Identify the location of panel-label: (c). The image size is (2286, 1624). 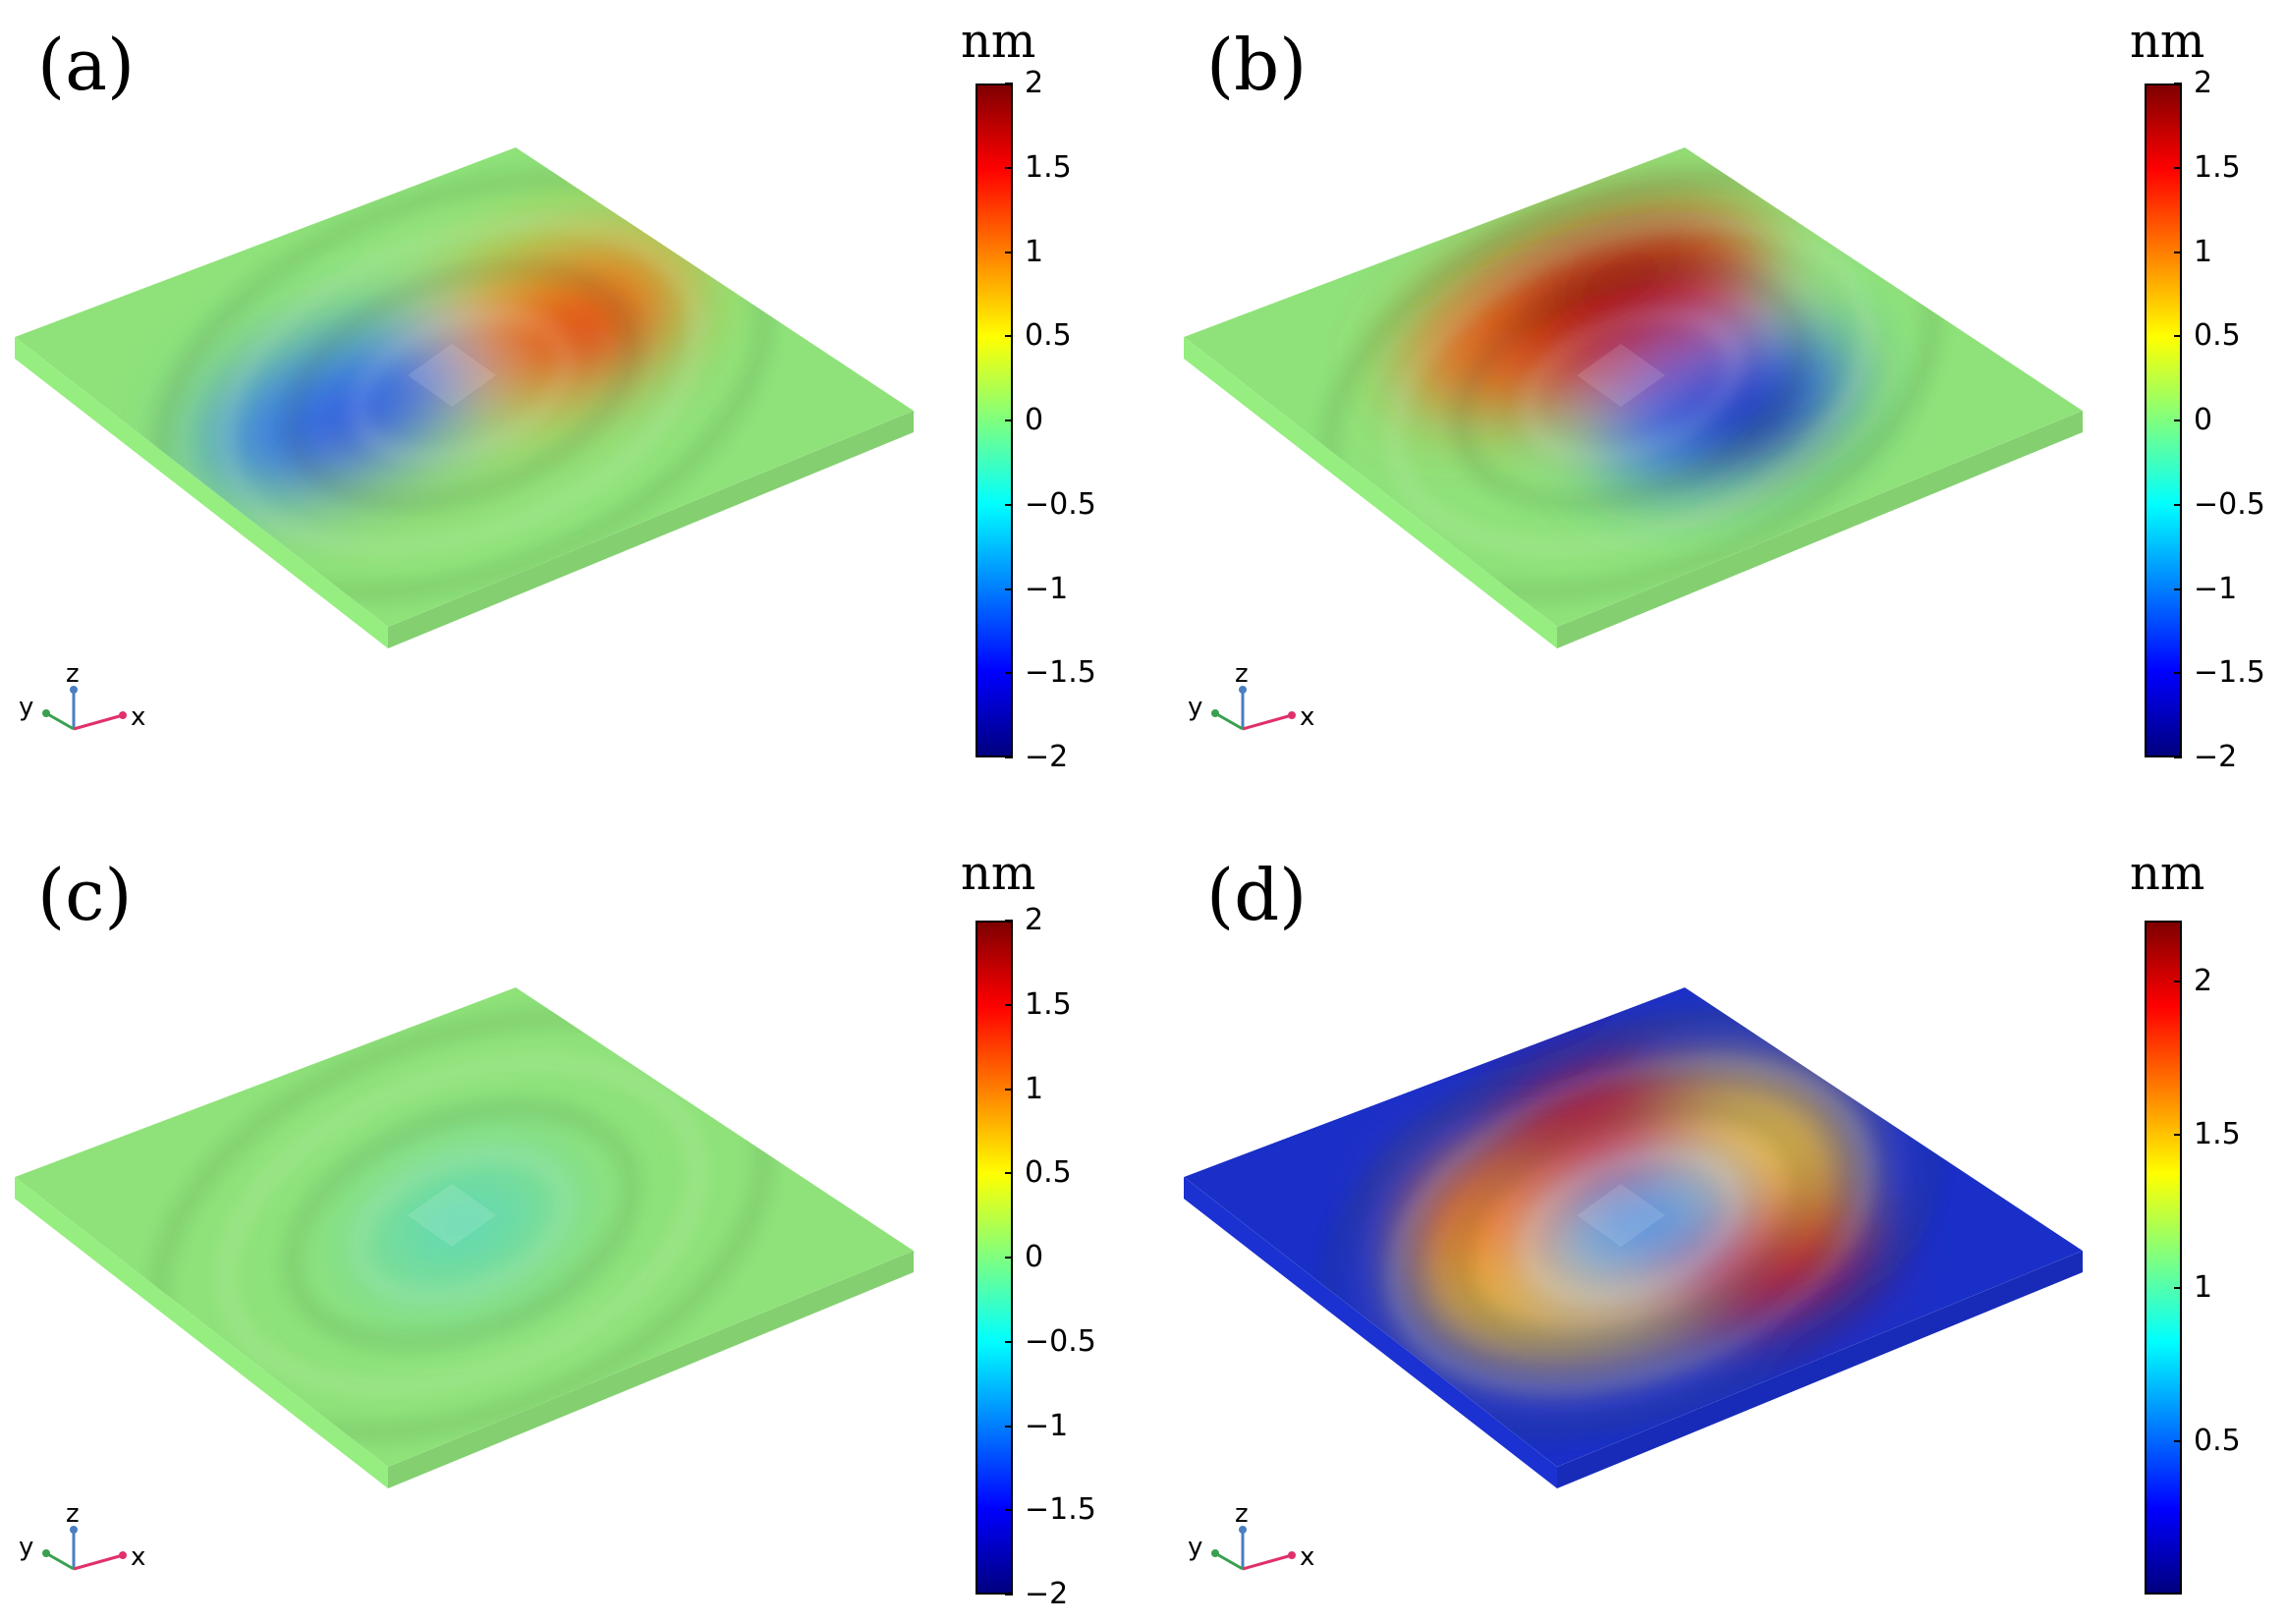
(85, 895).